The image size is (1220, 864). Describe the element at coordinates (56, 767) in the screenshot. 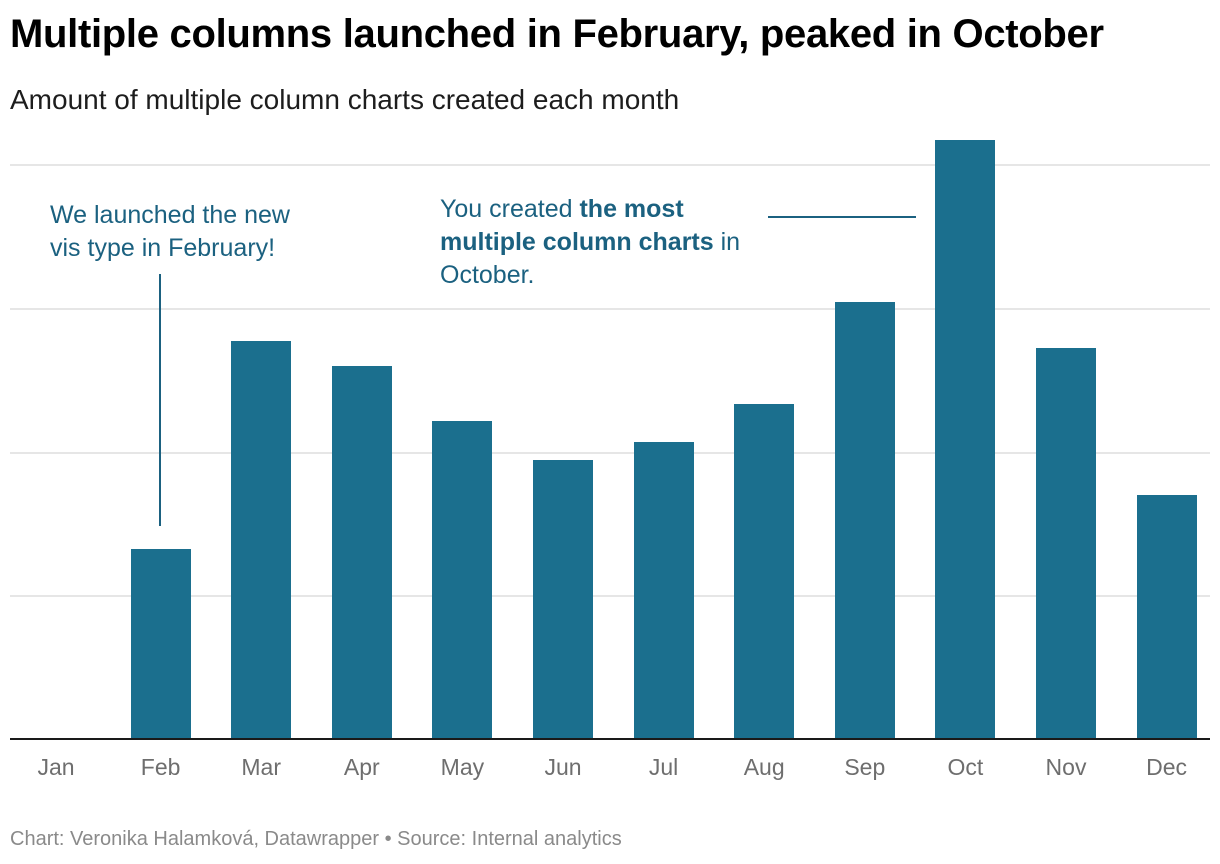

I see `x-label-jan: Jan` at that location.